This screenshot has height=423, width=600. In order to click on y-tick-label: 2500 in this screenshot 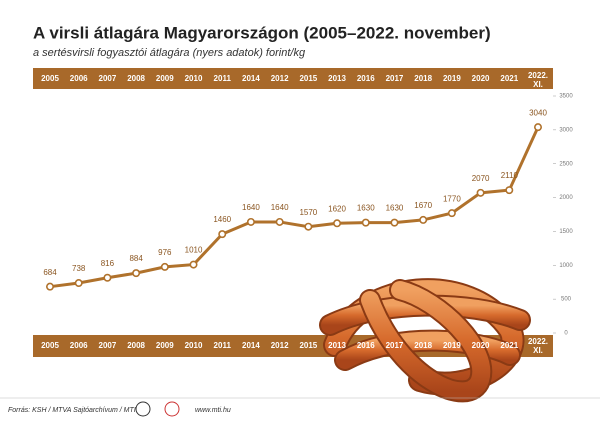, I will do `click(566, 164)`.